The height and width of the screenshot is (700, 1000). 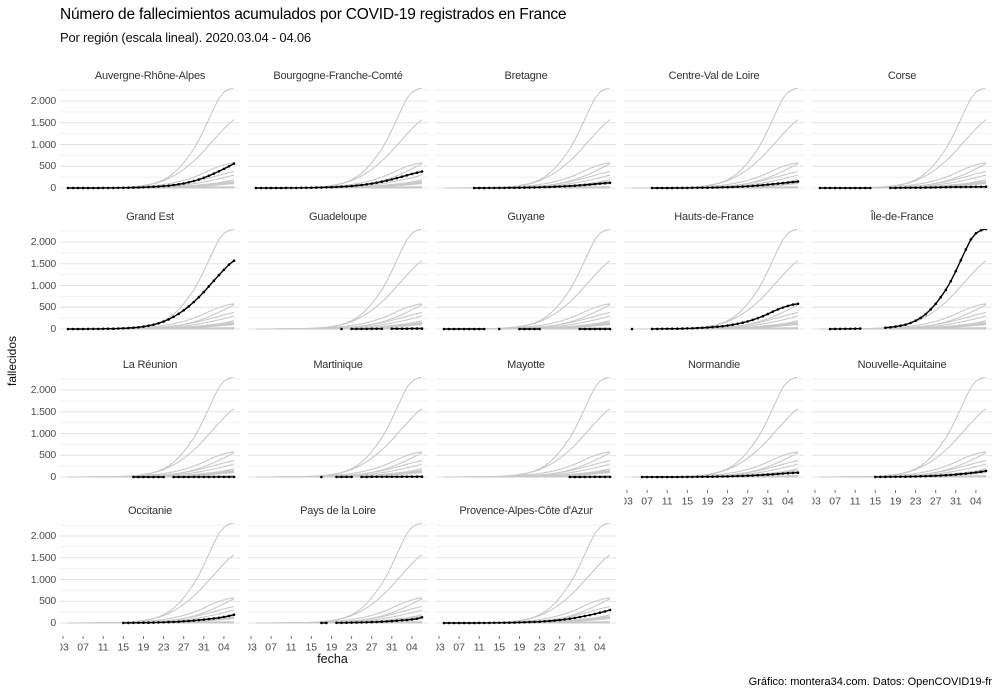 I want to click on facet-title: Guyane, so click(x=526, y=217).